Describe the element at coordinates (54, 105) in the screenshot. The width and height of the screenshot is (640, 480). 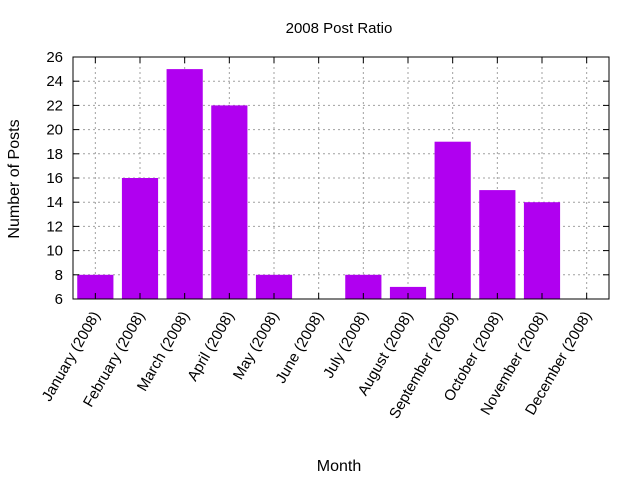
I see `y-tick-label: 22` at that location.